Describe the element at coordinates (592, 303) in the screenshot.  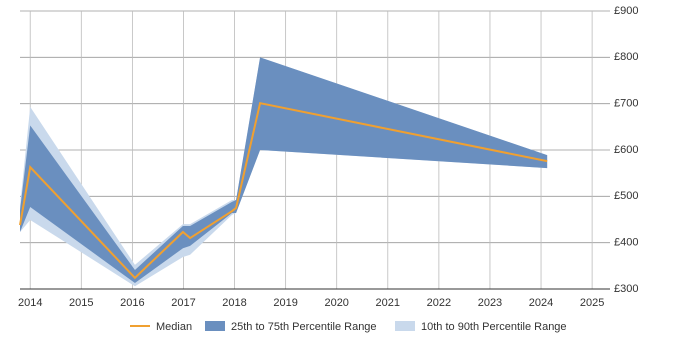
I see `x-tick-label: 2025` at that location.